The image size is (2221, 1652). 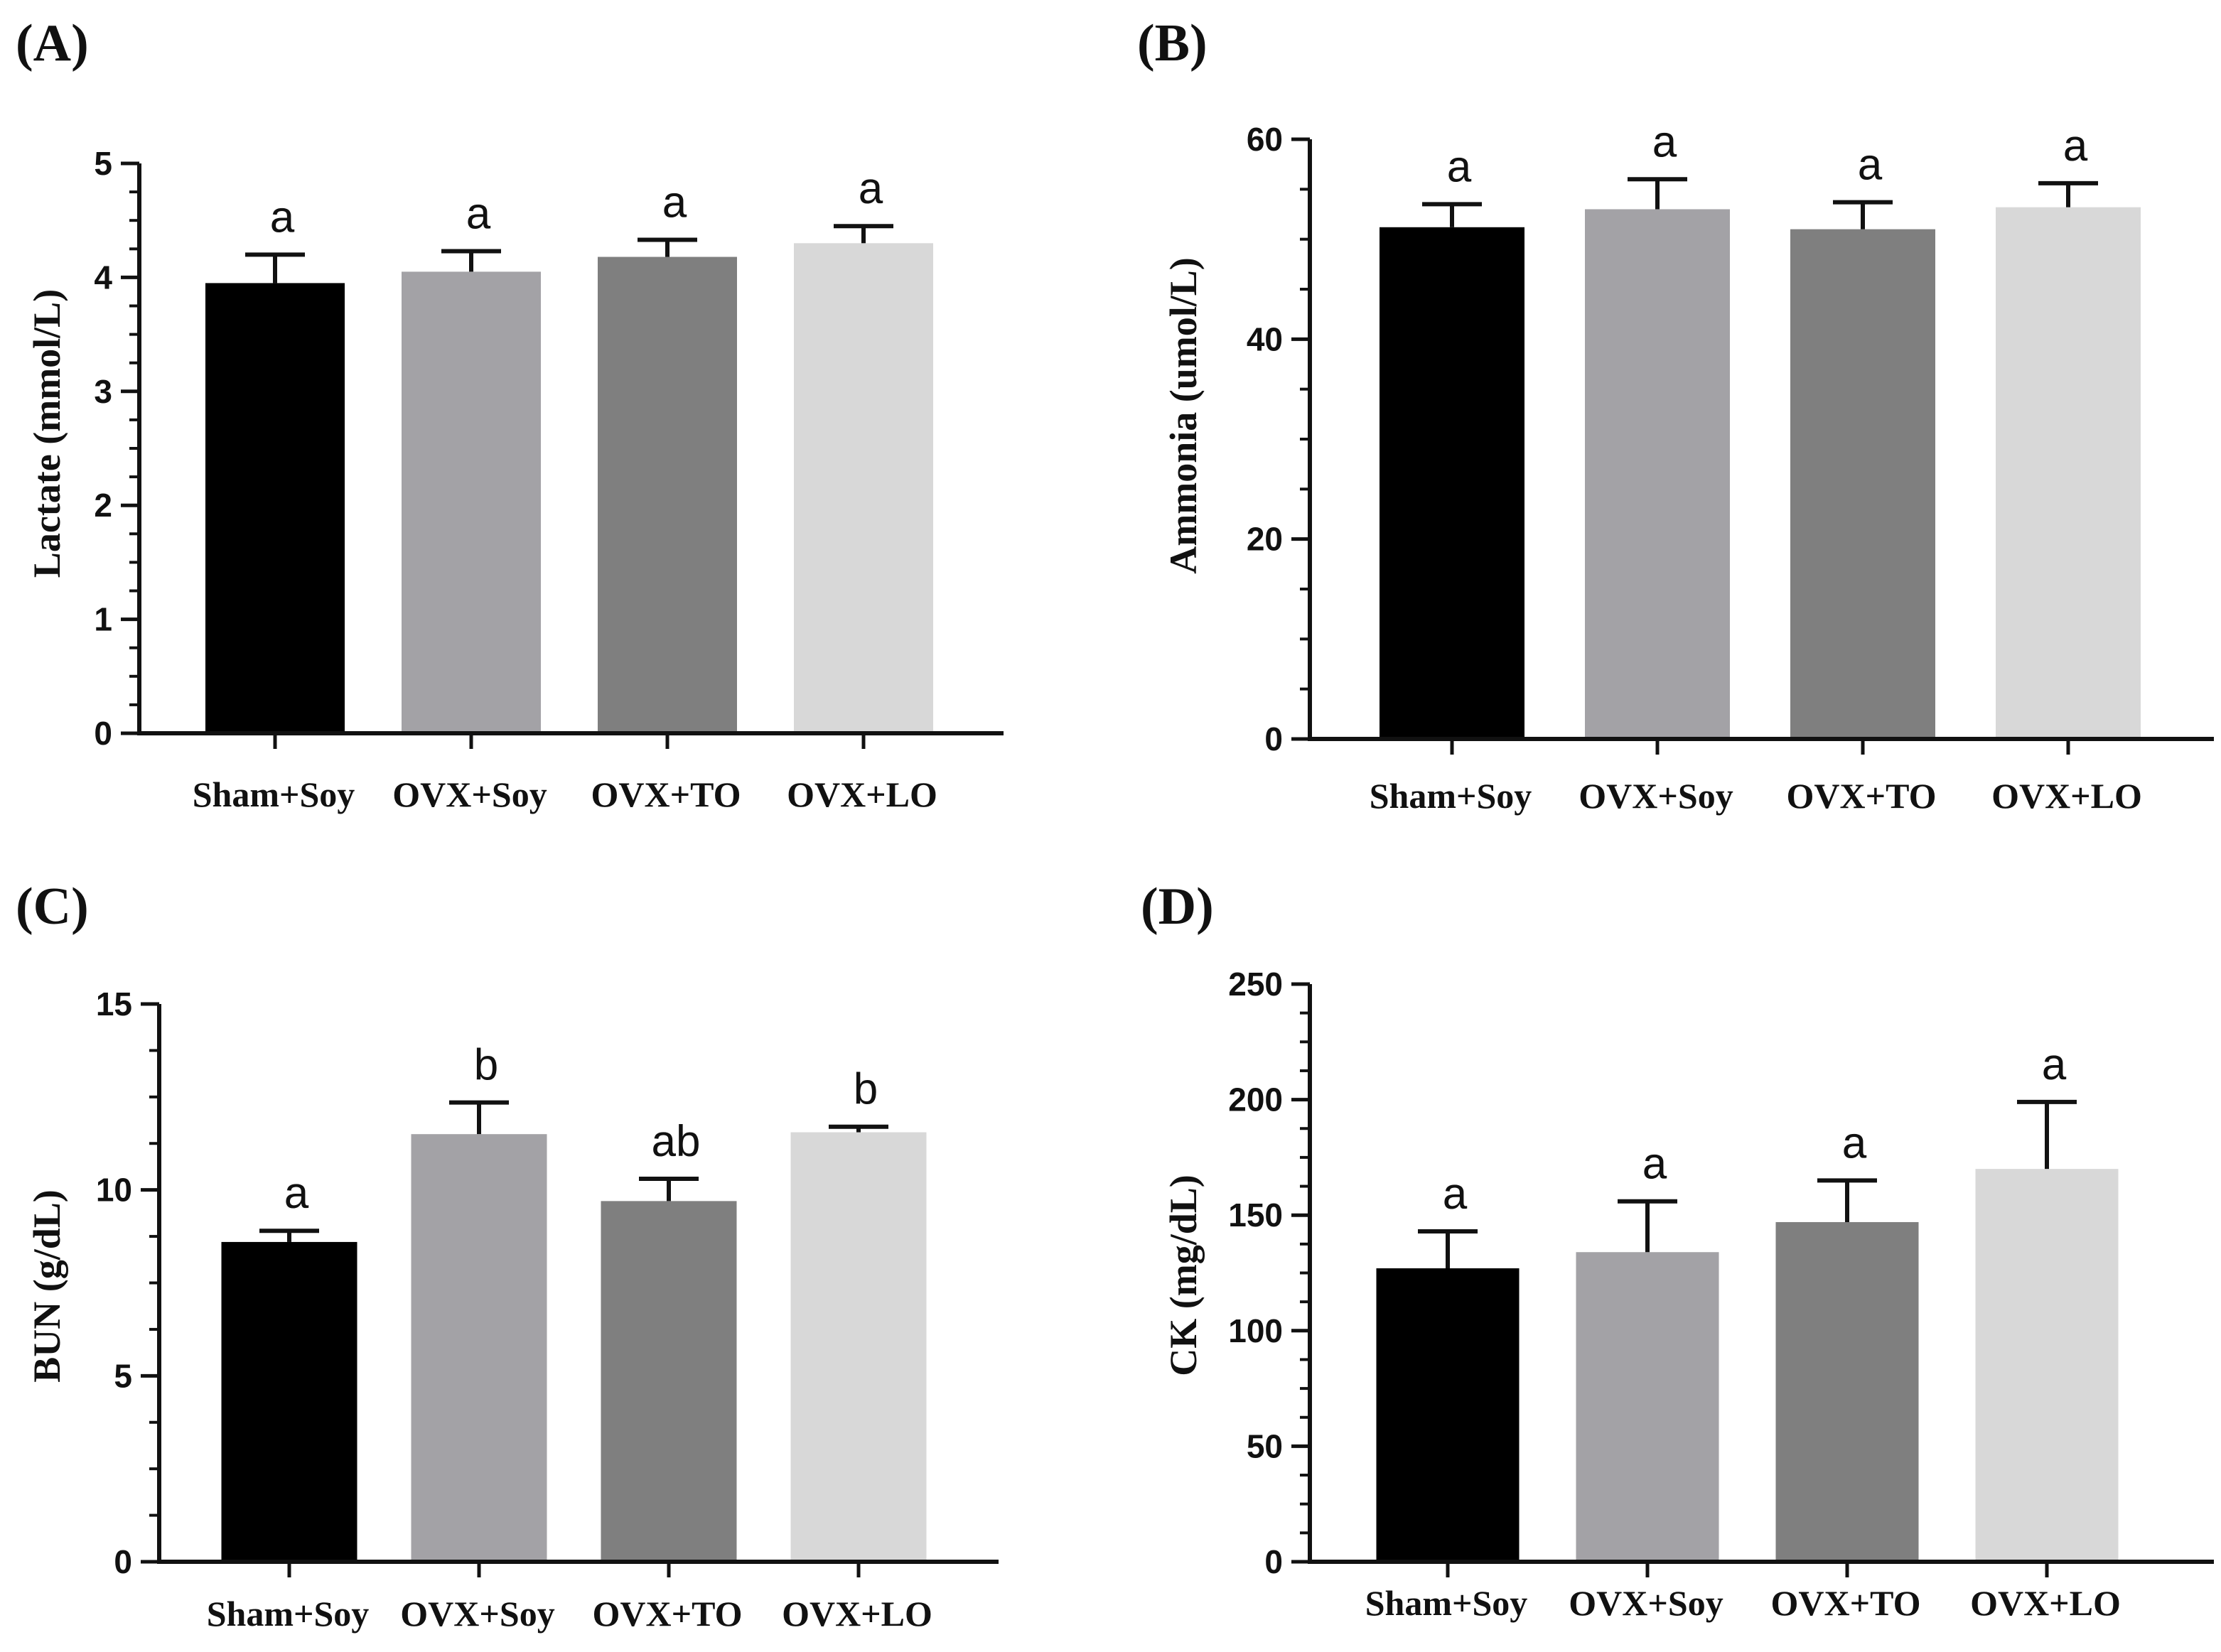 I want to click on panel-b-y-tick-label-2: 40, so click(x=1265, y=339).